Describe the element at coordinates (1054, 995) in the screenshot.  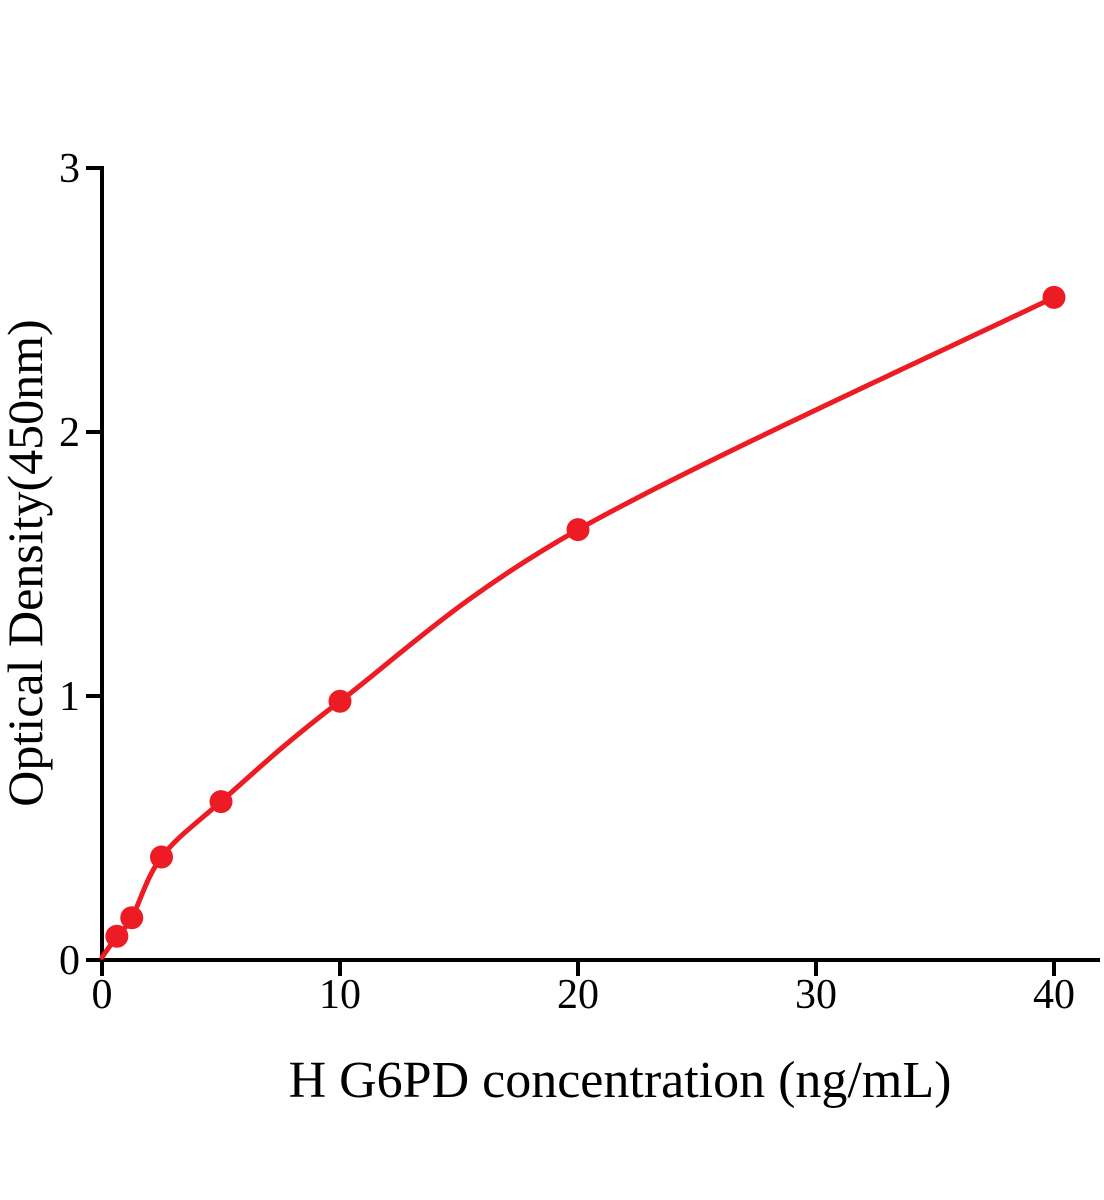
I see `x-tick-label: 40` at that location.